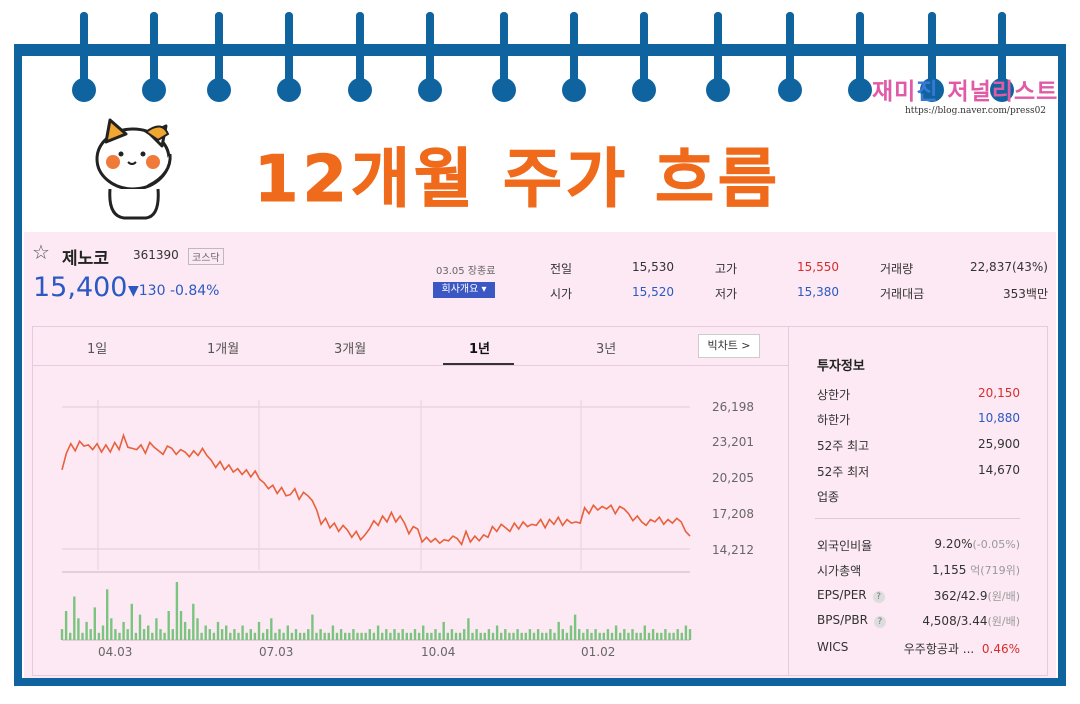  What do you see at coordinates (478, 364) in the screenshot?
I see `active-tab-indicator` at bounding box center [478, 364].